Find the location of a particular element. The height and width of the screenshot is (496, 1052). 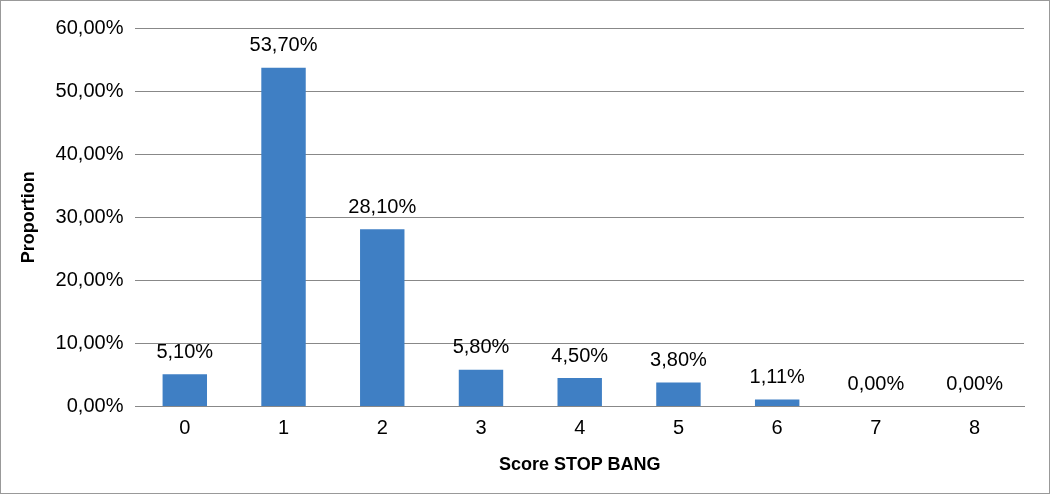

y-tick-label: 20,00% is located at coordinates (89, 278).